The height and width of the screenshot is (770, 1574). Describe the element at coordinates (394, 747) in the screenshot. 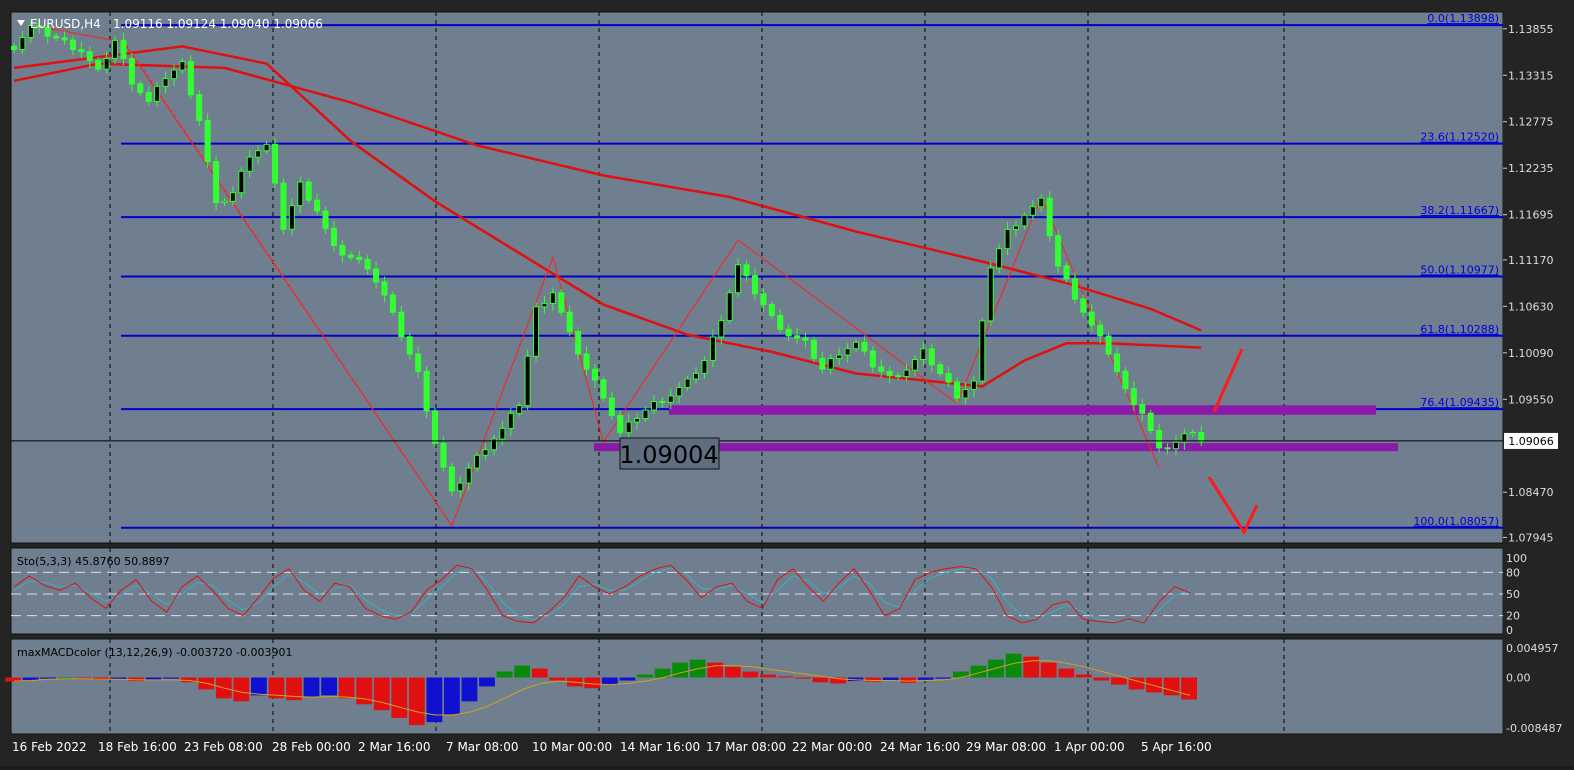

I see `x-tick-label: 2 Mar 16:00` at that location.